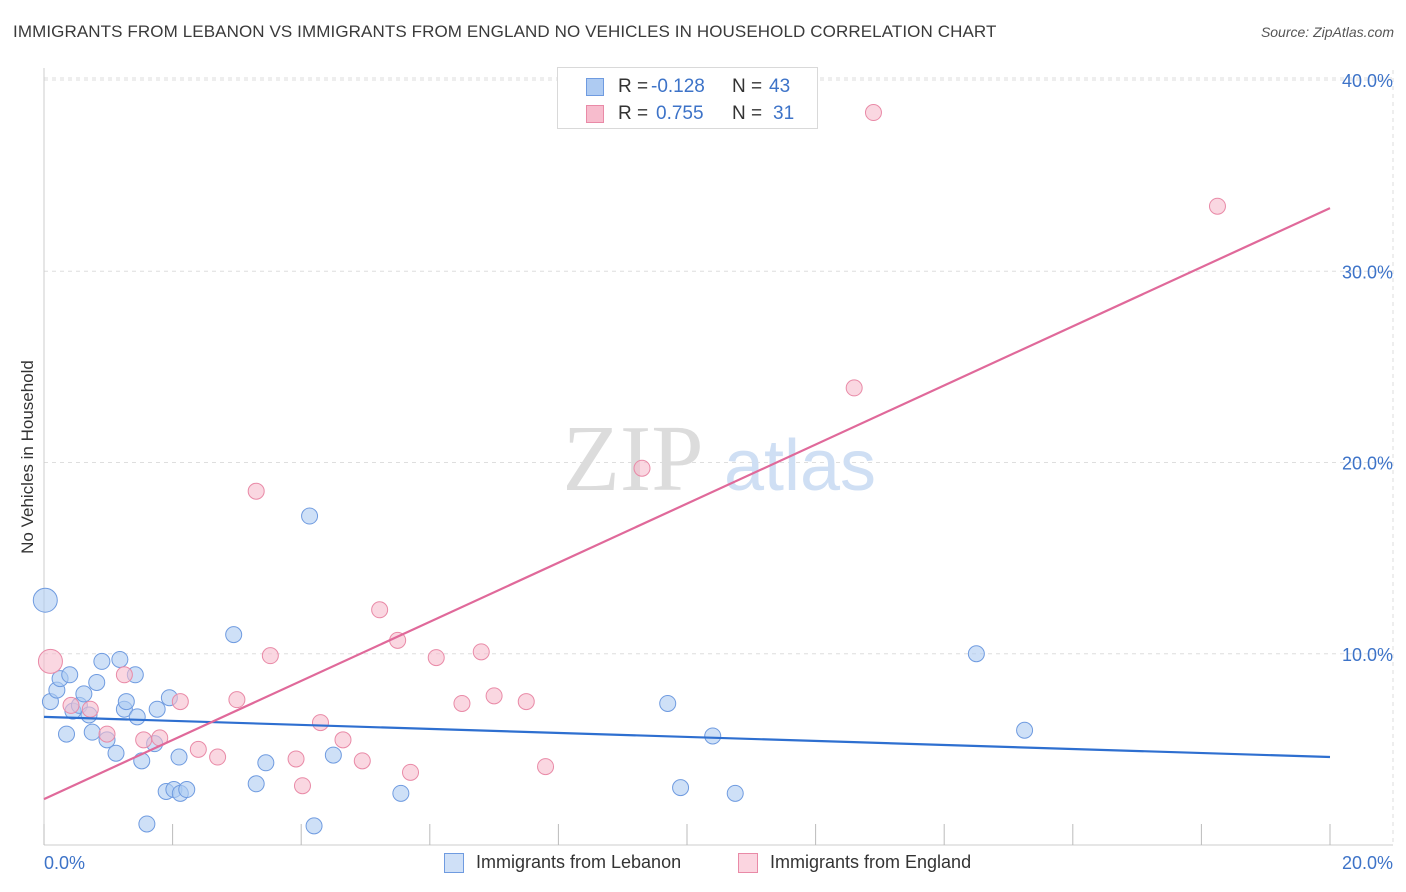 The width and height of the screenshot is (1406, 892). Describe the element at coordinates (1367, 464) in the screenshot. I see `y-tick-label: 20.0%` at that location.